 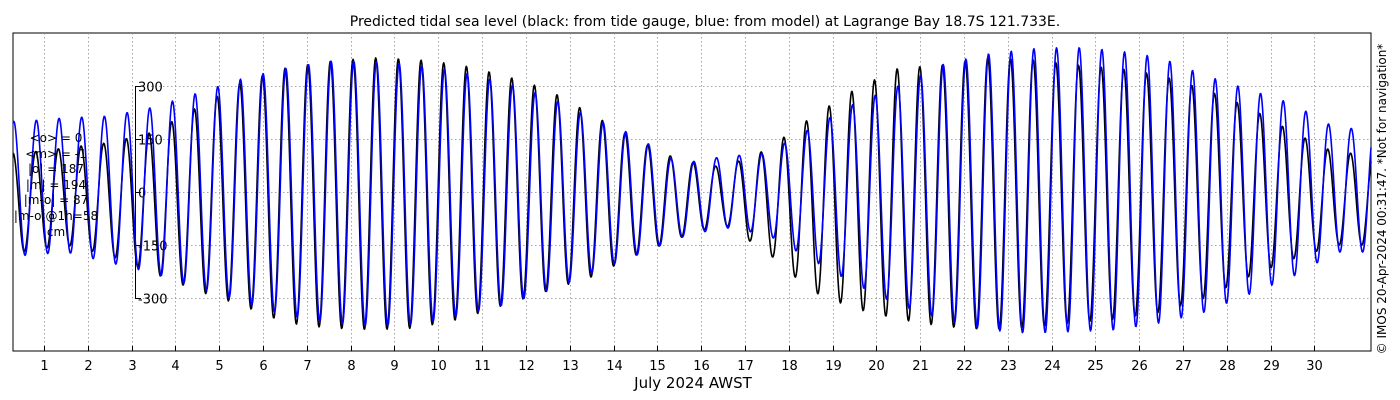 I want to click on y-tick-label: -150, so click(x=153, y=247).